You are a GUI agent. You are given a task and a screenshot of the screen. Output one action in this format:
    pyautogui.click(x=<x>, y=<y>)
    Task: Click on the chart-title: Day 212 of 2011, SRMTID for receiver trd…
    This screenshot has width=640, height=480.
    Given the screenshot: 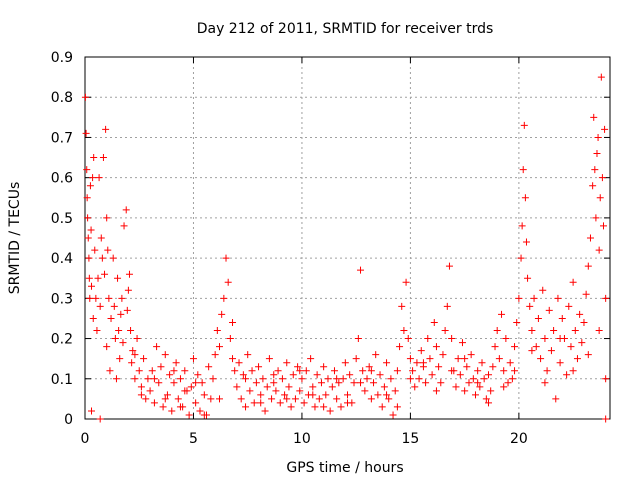 What is the action you would take?
    pyautogui.click(x=345, y=29)
    